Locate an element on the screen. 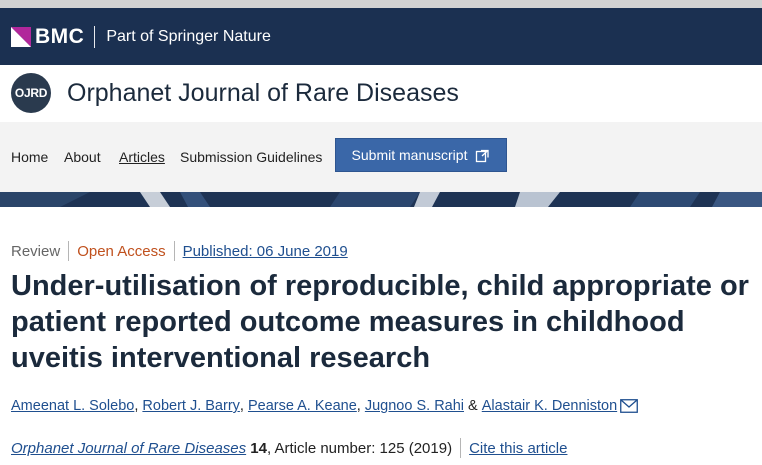 This screenshot has width=762, height=465. nav-home: Home is located at coordinates (30, 157).